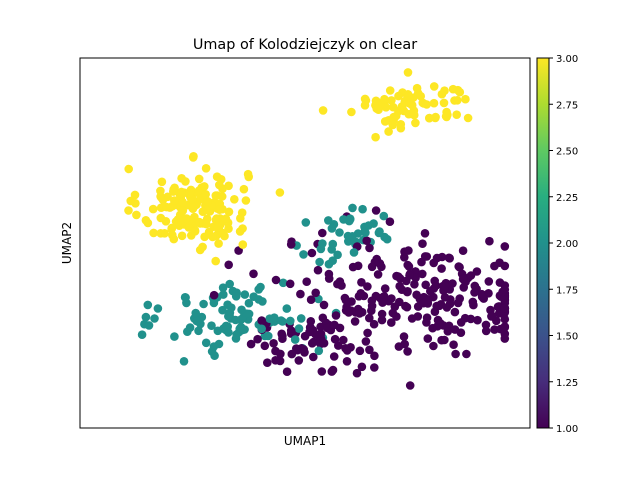 The image size is (640, 480). I want to click on colorbar-tick-label: 3.00, so click(567, 59).